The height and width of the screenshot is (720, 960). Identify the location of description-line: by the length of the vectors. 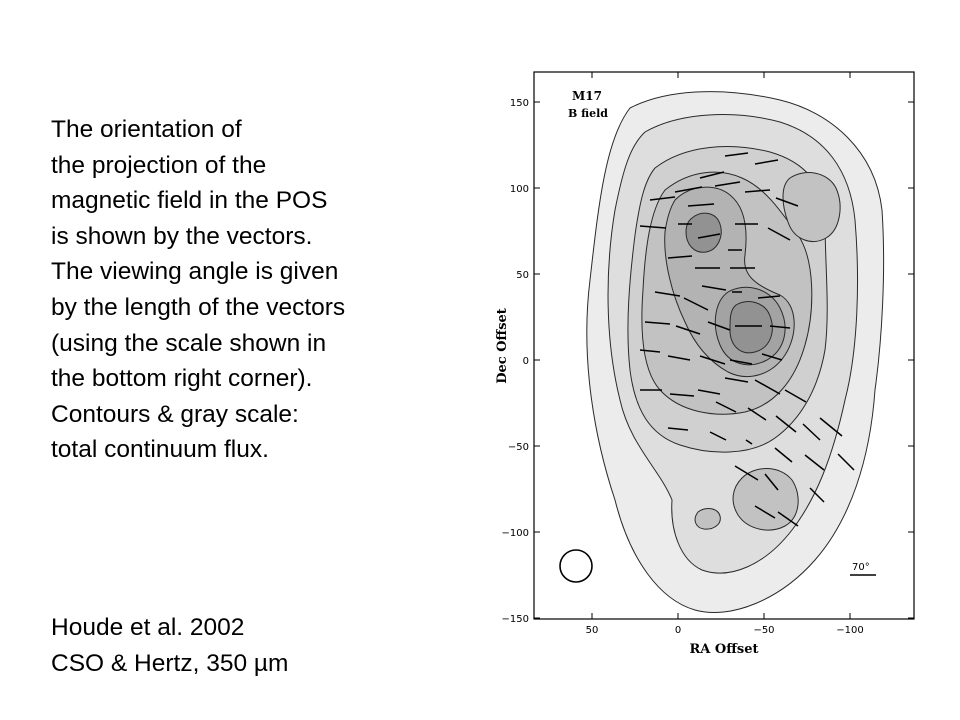
(198, 307).